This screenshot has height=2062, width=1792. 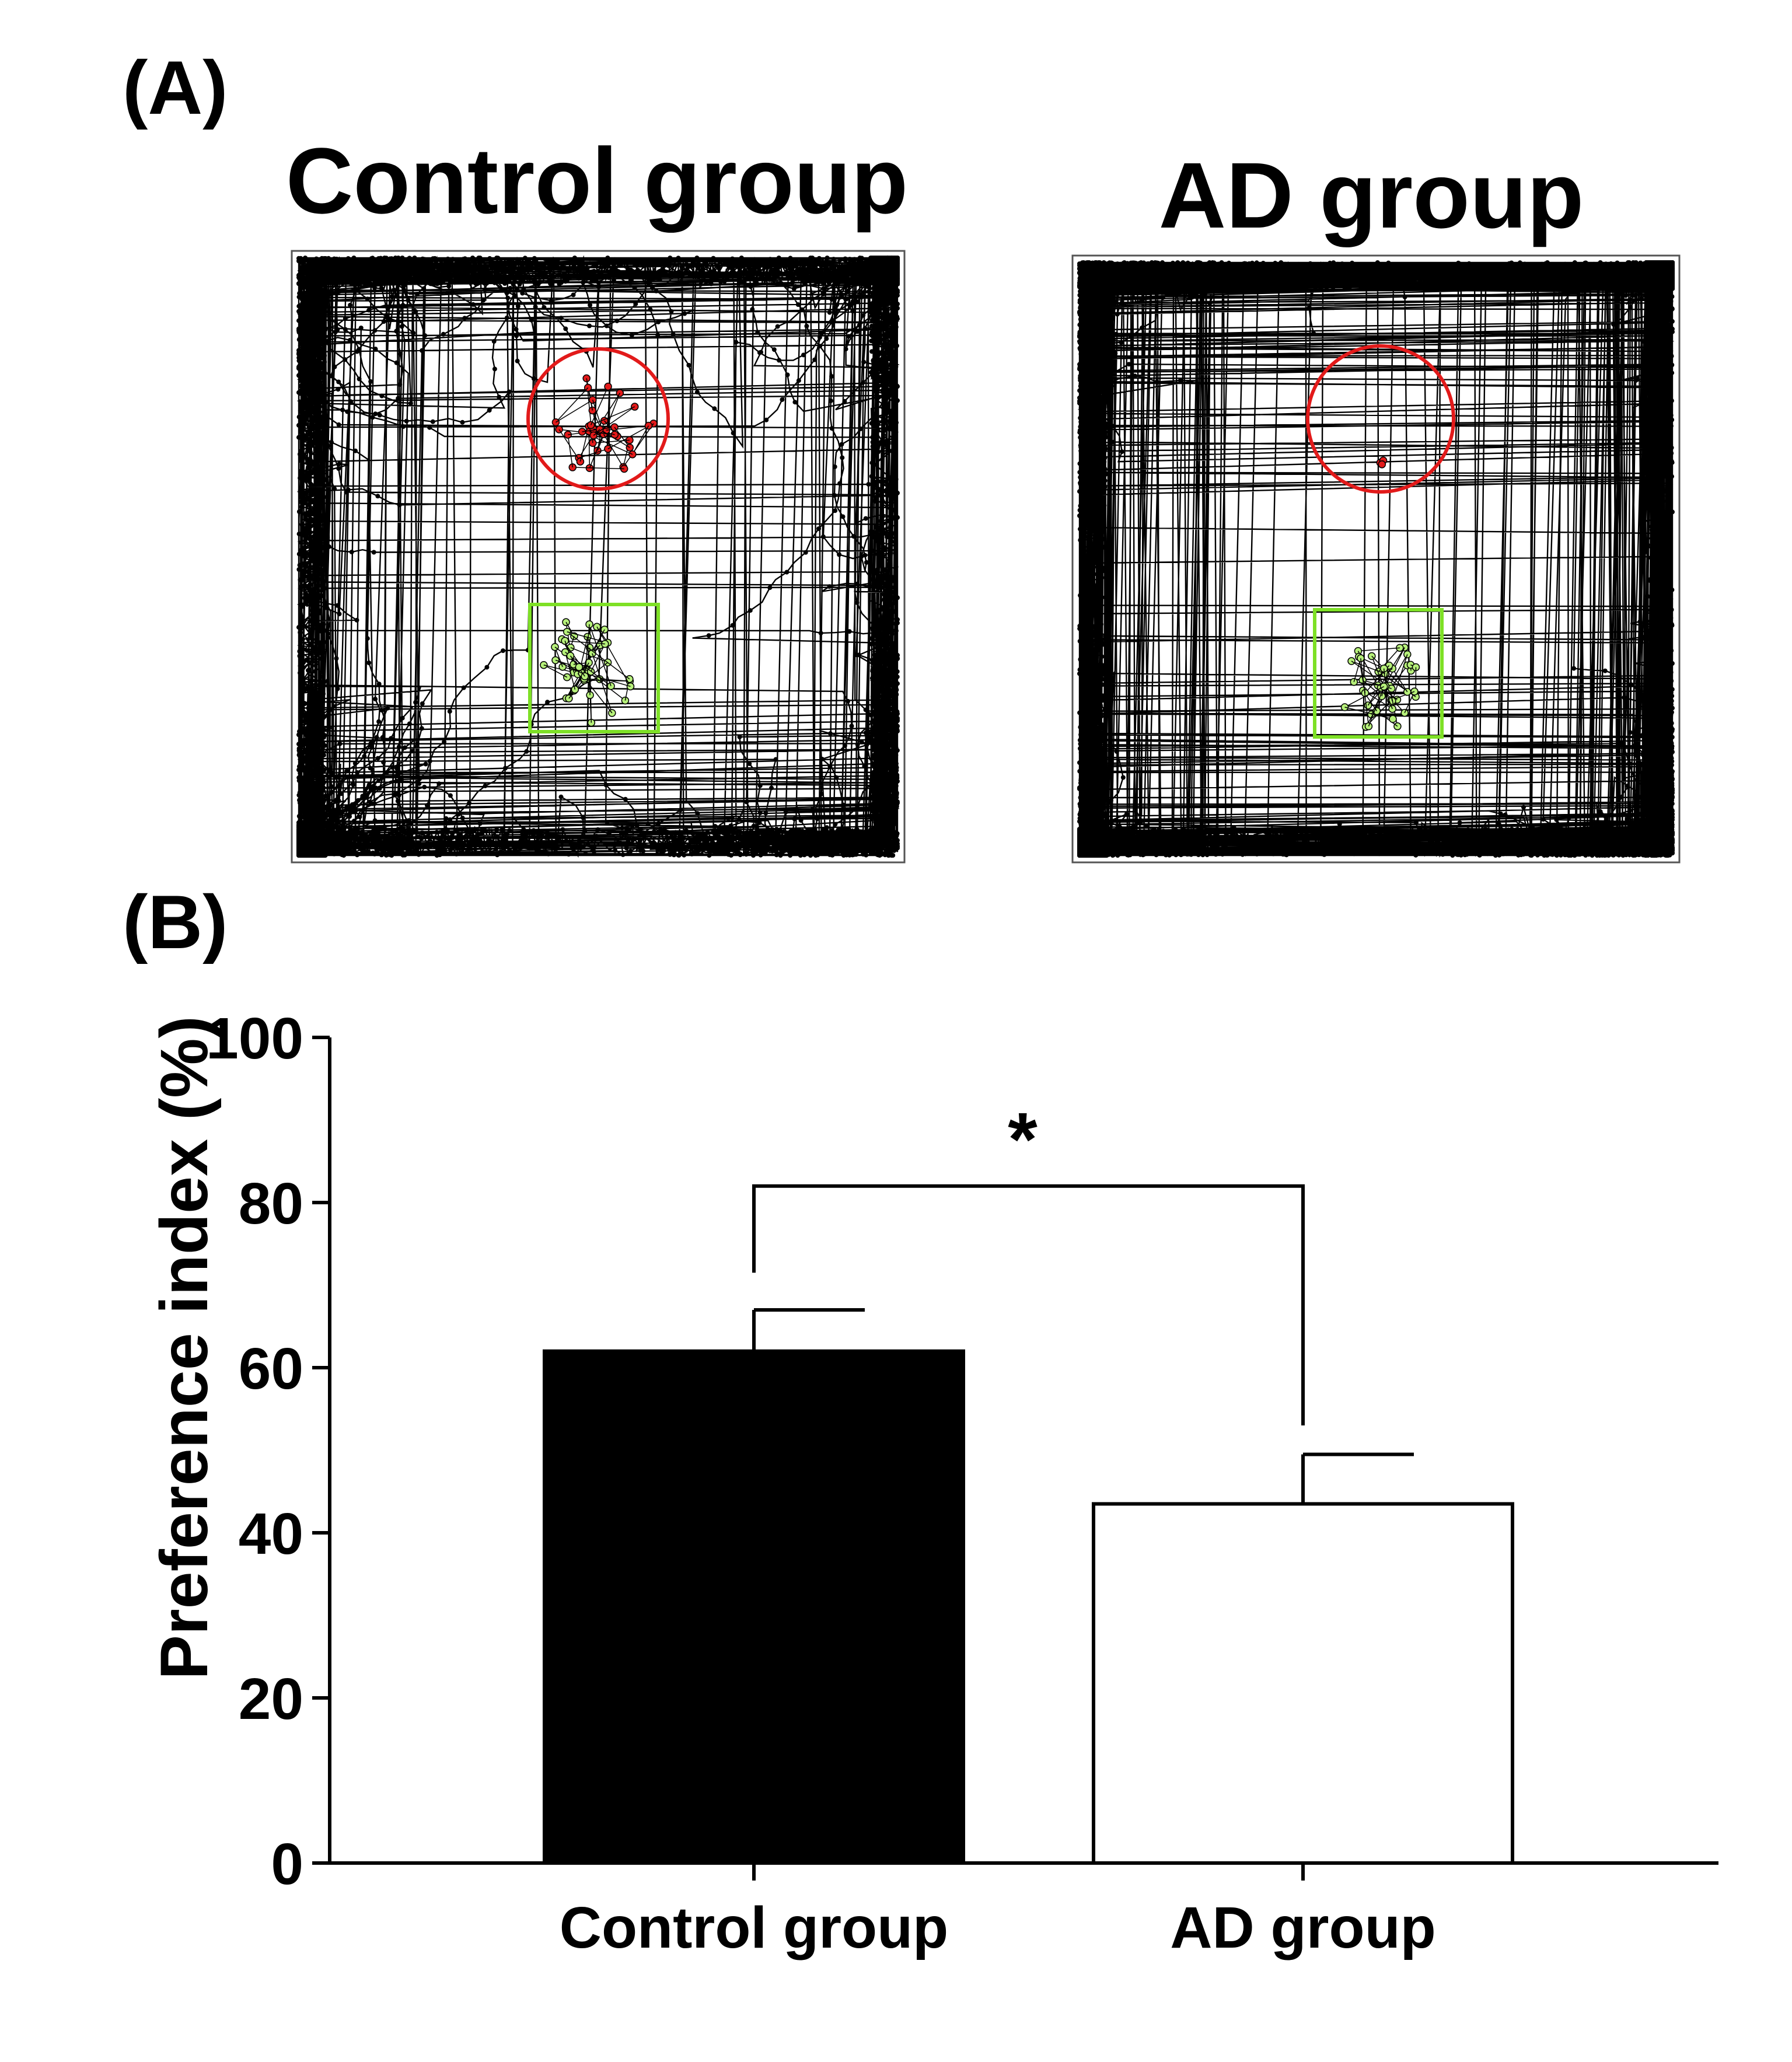 What do you see at coordinates (1371, 195) in the screenshot?
I see `ad-track-title: AD group` at bounding box center [1371, 195].